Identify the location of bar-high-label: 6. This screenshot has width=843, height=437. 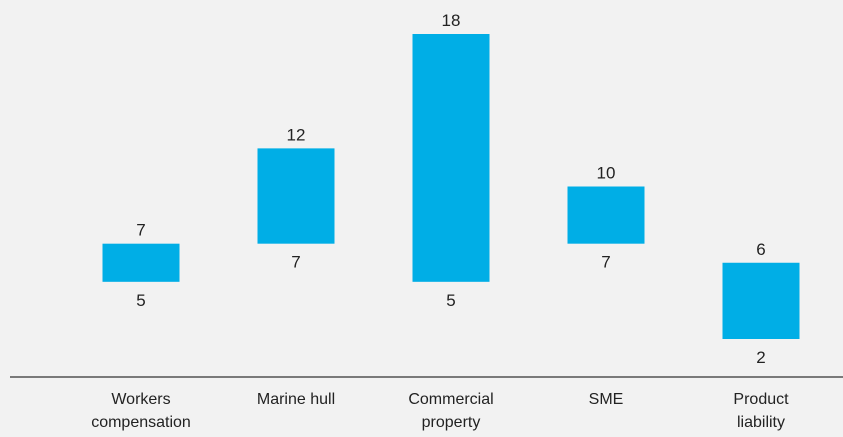
(760, 249).